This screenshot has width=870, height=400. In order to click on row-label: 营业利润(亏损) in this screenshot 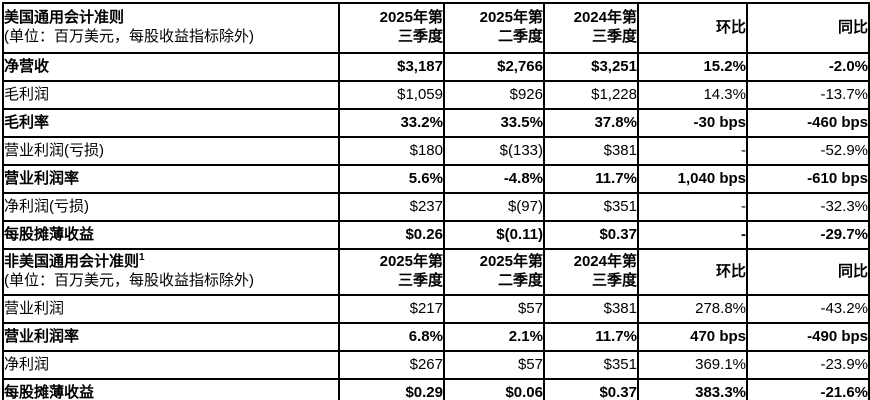, I will do `click(171, 151)`.